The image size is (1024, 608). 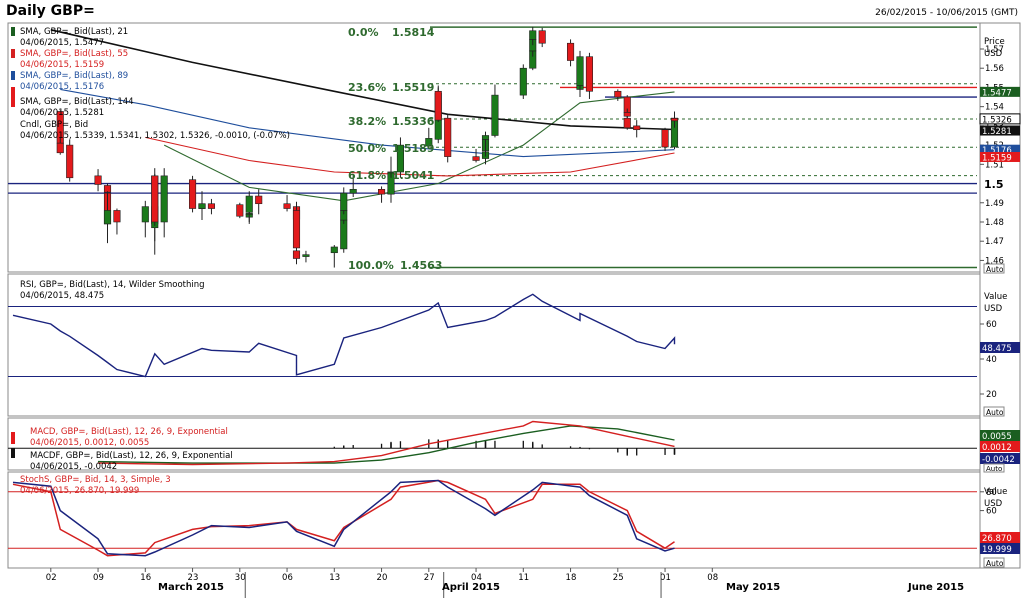 What do you see at coordinates (994, 165) in the screenshot?
I see `price-tick-label: 1.51` at bounding box center [994, 165].